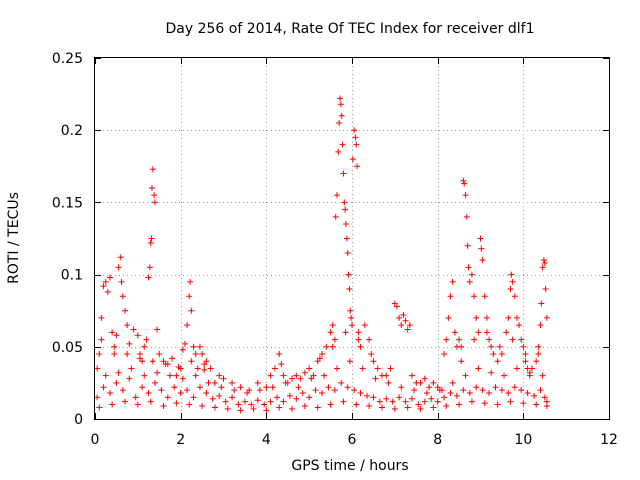  What do you see at coordinates (78, 420) in the screenshot?
I see `y-tick-label: 0` at bounding box center [78, 420].